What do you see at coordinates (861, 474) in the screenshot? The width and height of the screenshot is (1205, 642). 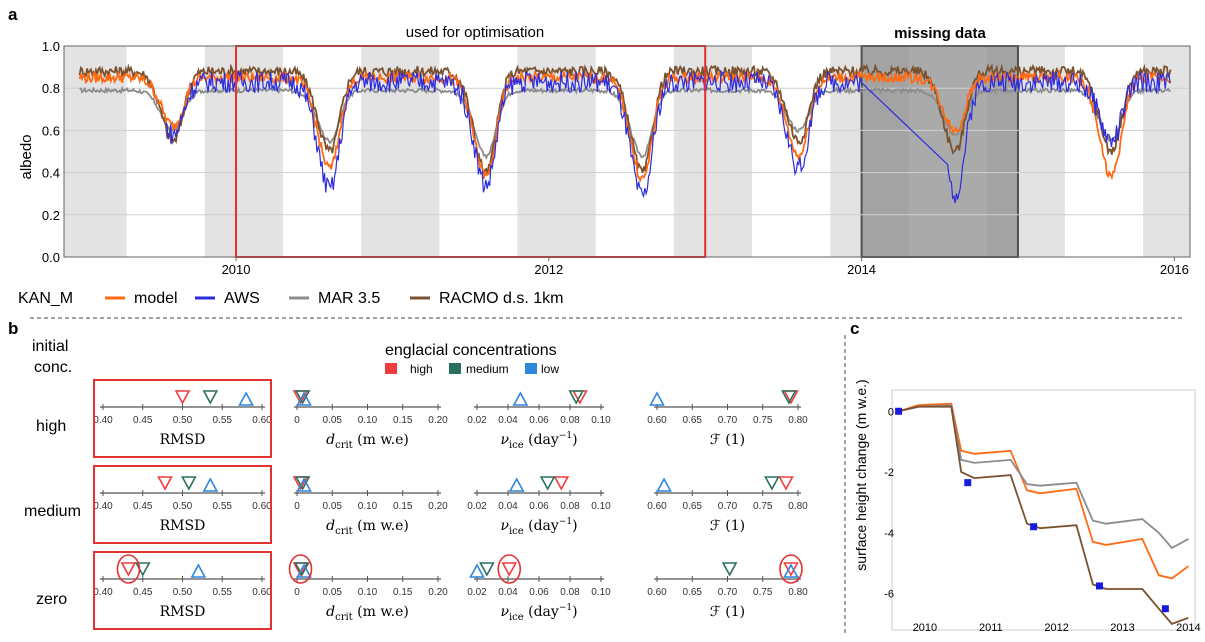 I see `height-change-y-label: surface height change (m w.e.)` at bounding box center [861, 474].